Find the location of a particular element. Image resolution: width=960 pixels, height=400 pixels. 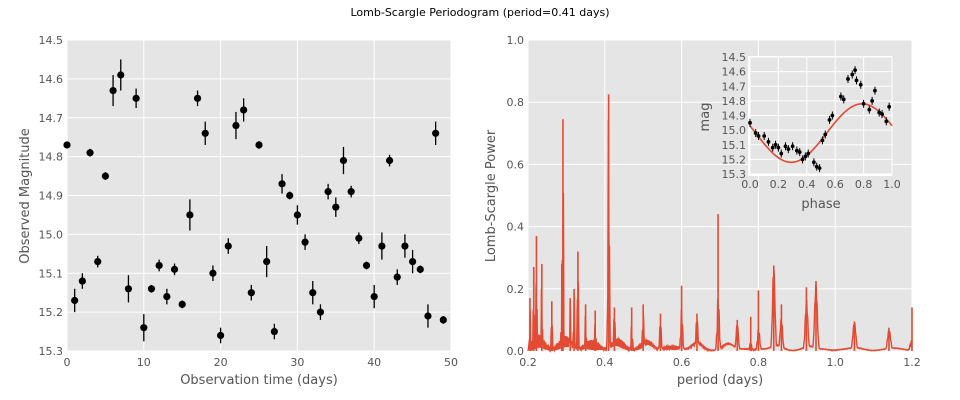

g0-ytick-2: 14.7 is located at coordinates (51, 118).